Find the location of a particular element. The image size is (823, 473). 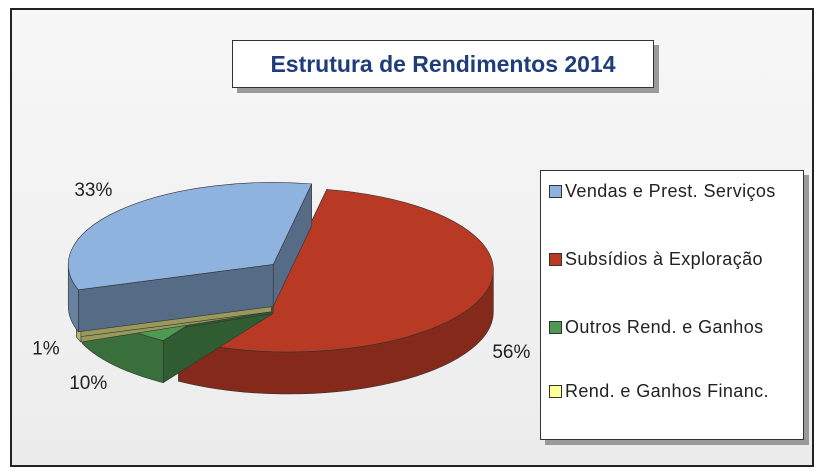

chart-title: Estrutura de Rendimentos 2014 is located at coordinates (443, 64).